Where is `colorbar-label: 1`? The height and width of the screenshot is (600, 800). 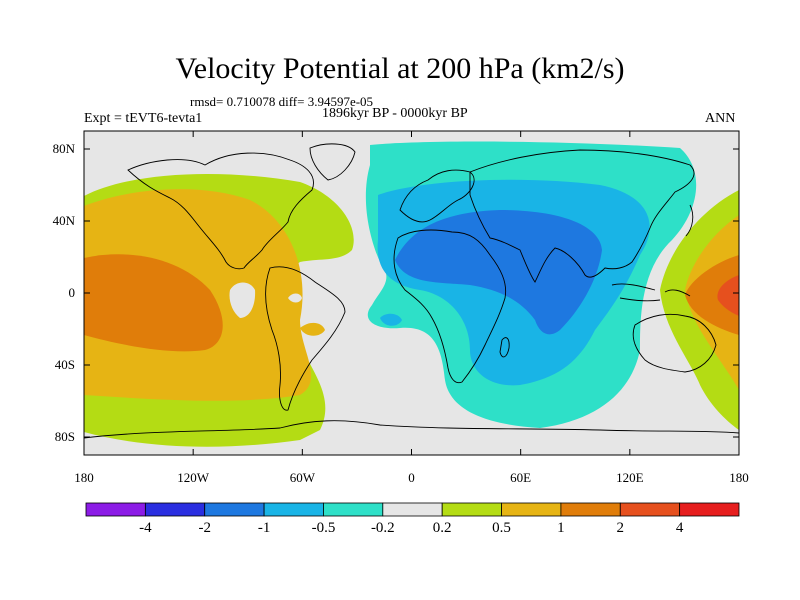 colorbar-label: 1 is located at coordinates (561, 528).